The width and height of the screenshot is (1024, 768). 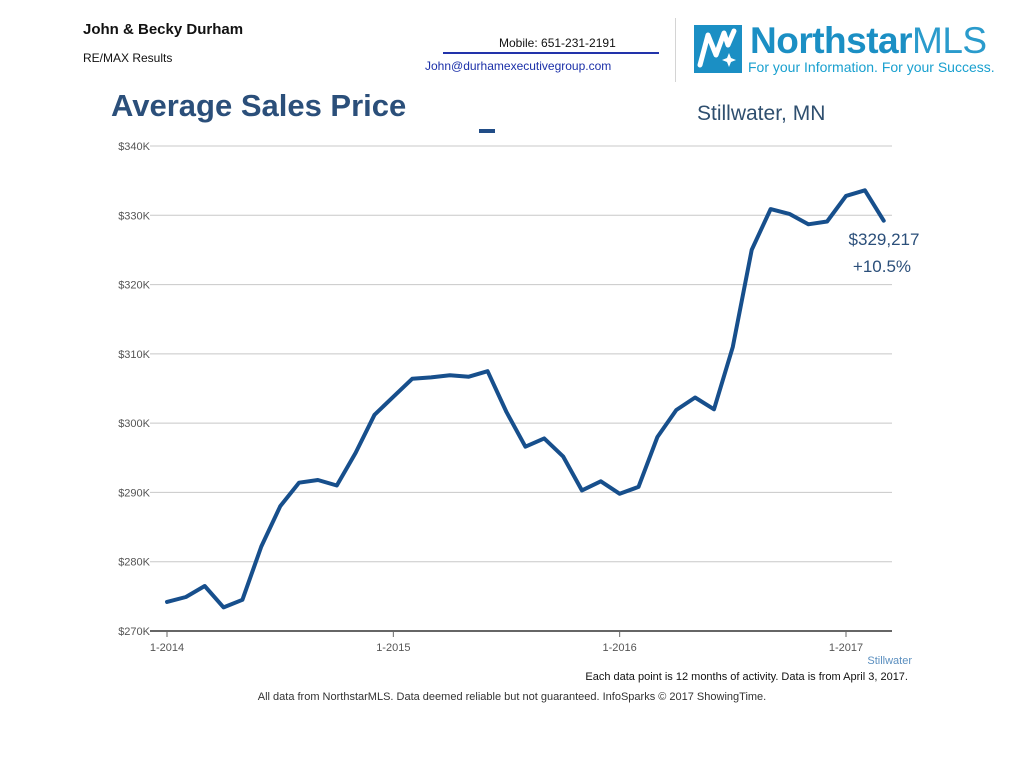 I want to click on y-tick-label: $310K, so click(x=134, y=355).